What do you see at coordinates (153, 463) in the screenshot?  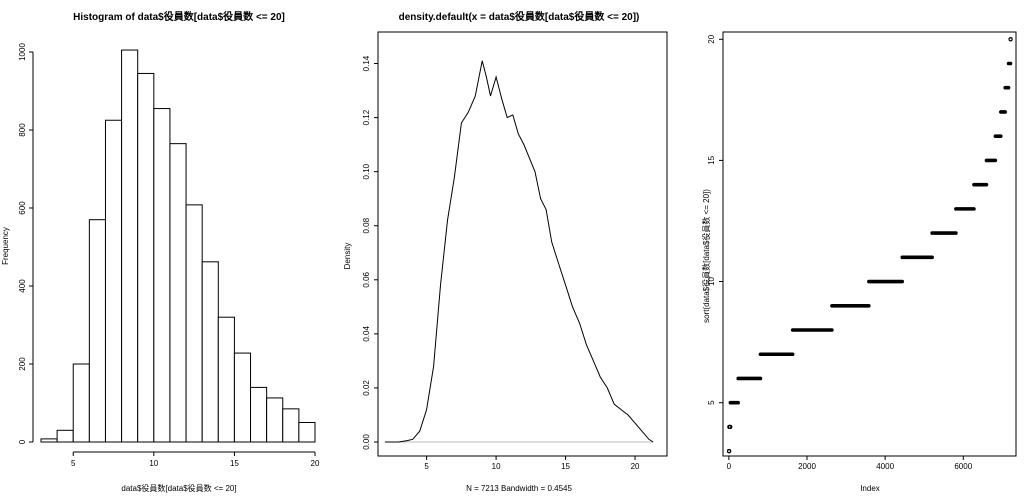 I see `histogram-x-tick-label: 10` at bounding box center [153, 463].